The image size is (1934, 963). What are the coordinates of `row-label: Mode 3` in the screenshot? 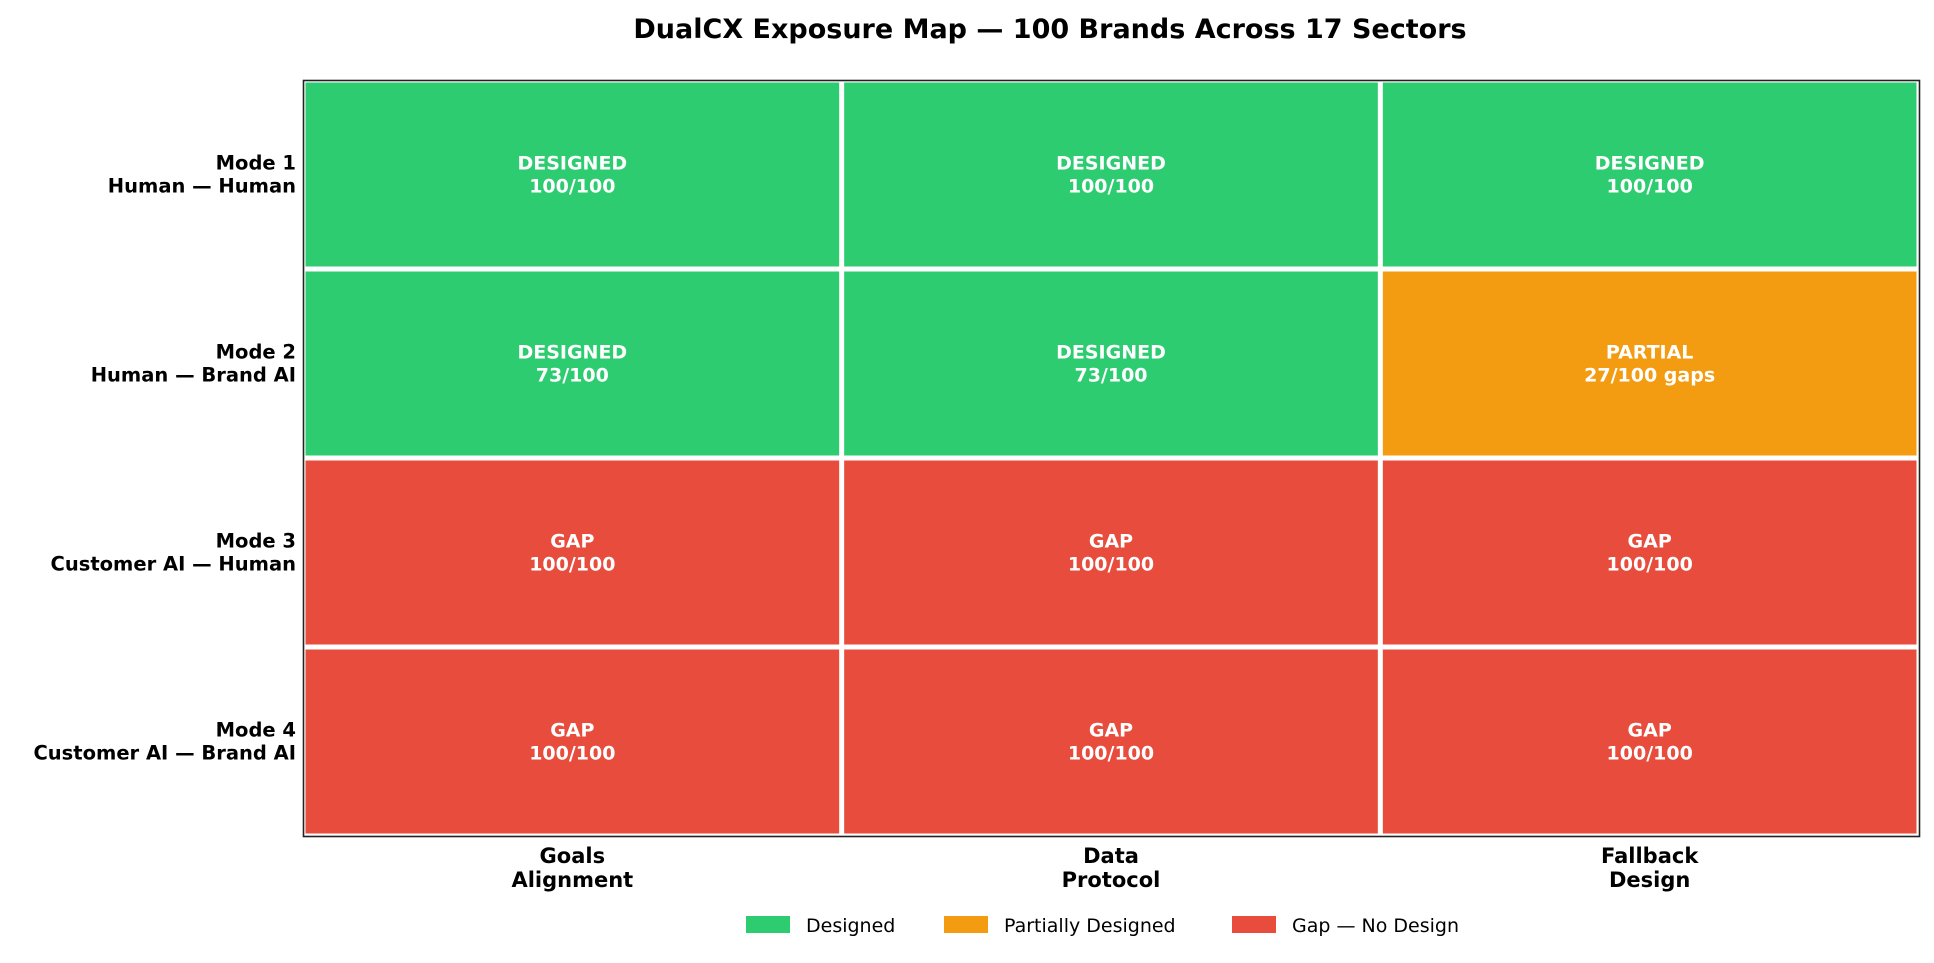 It's located at (256, 541).